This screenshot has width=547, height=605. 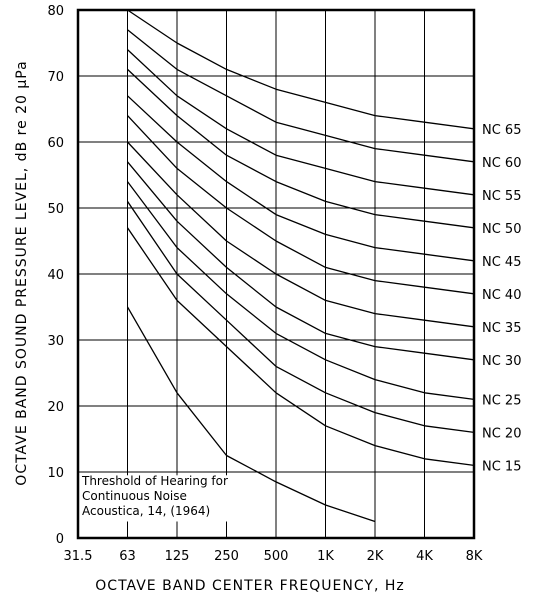 I want to click on series-label: NC 40, so click(x=501, y=295).